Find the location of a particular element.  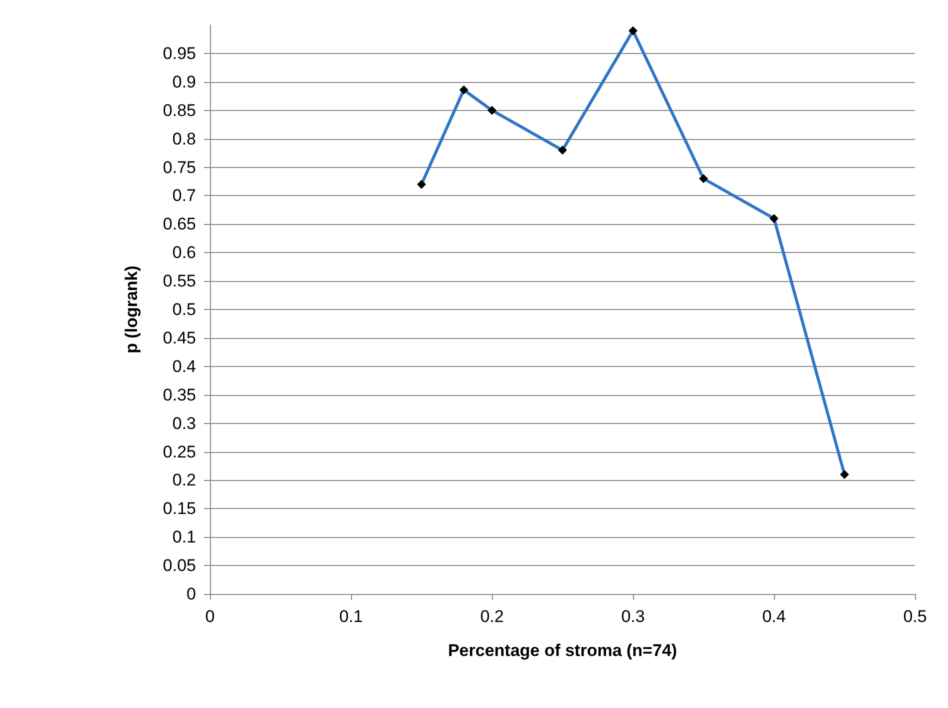

x-tick-label: 0.5 is located at coordinates (915, 616).